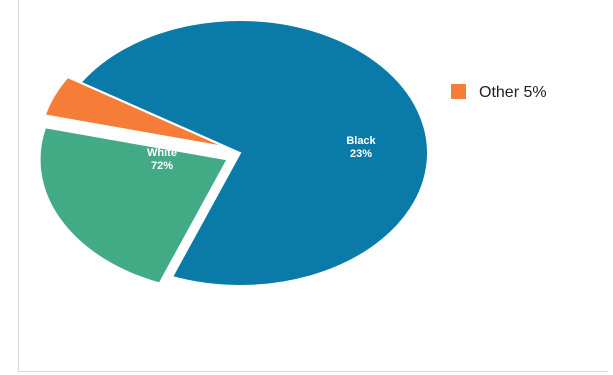 This screenshot has height=375, width=613. I want to click on legend-swatch-other, so click(458, 91).